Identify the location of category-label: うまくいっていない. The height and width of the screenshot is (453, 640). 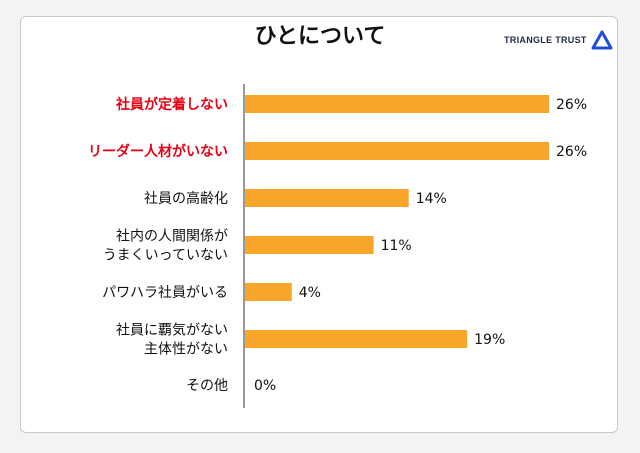
(165, 256).